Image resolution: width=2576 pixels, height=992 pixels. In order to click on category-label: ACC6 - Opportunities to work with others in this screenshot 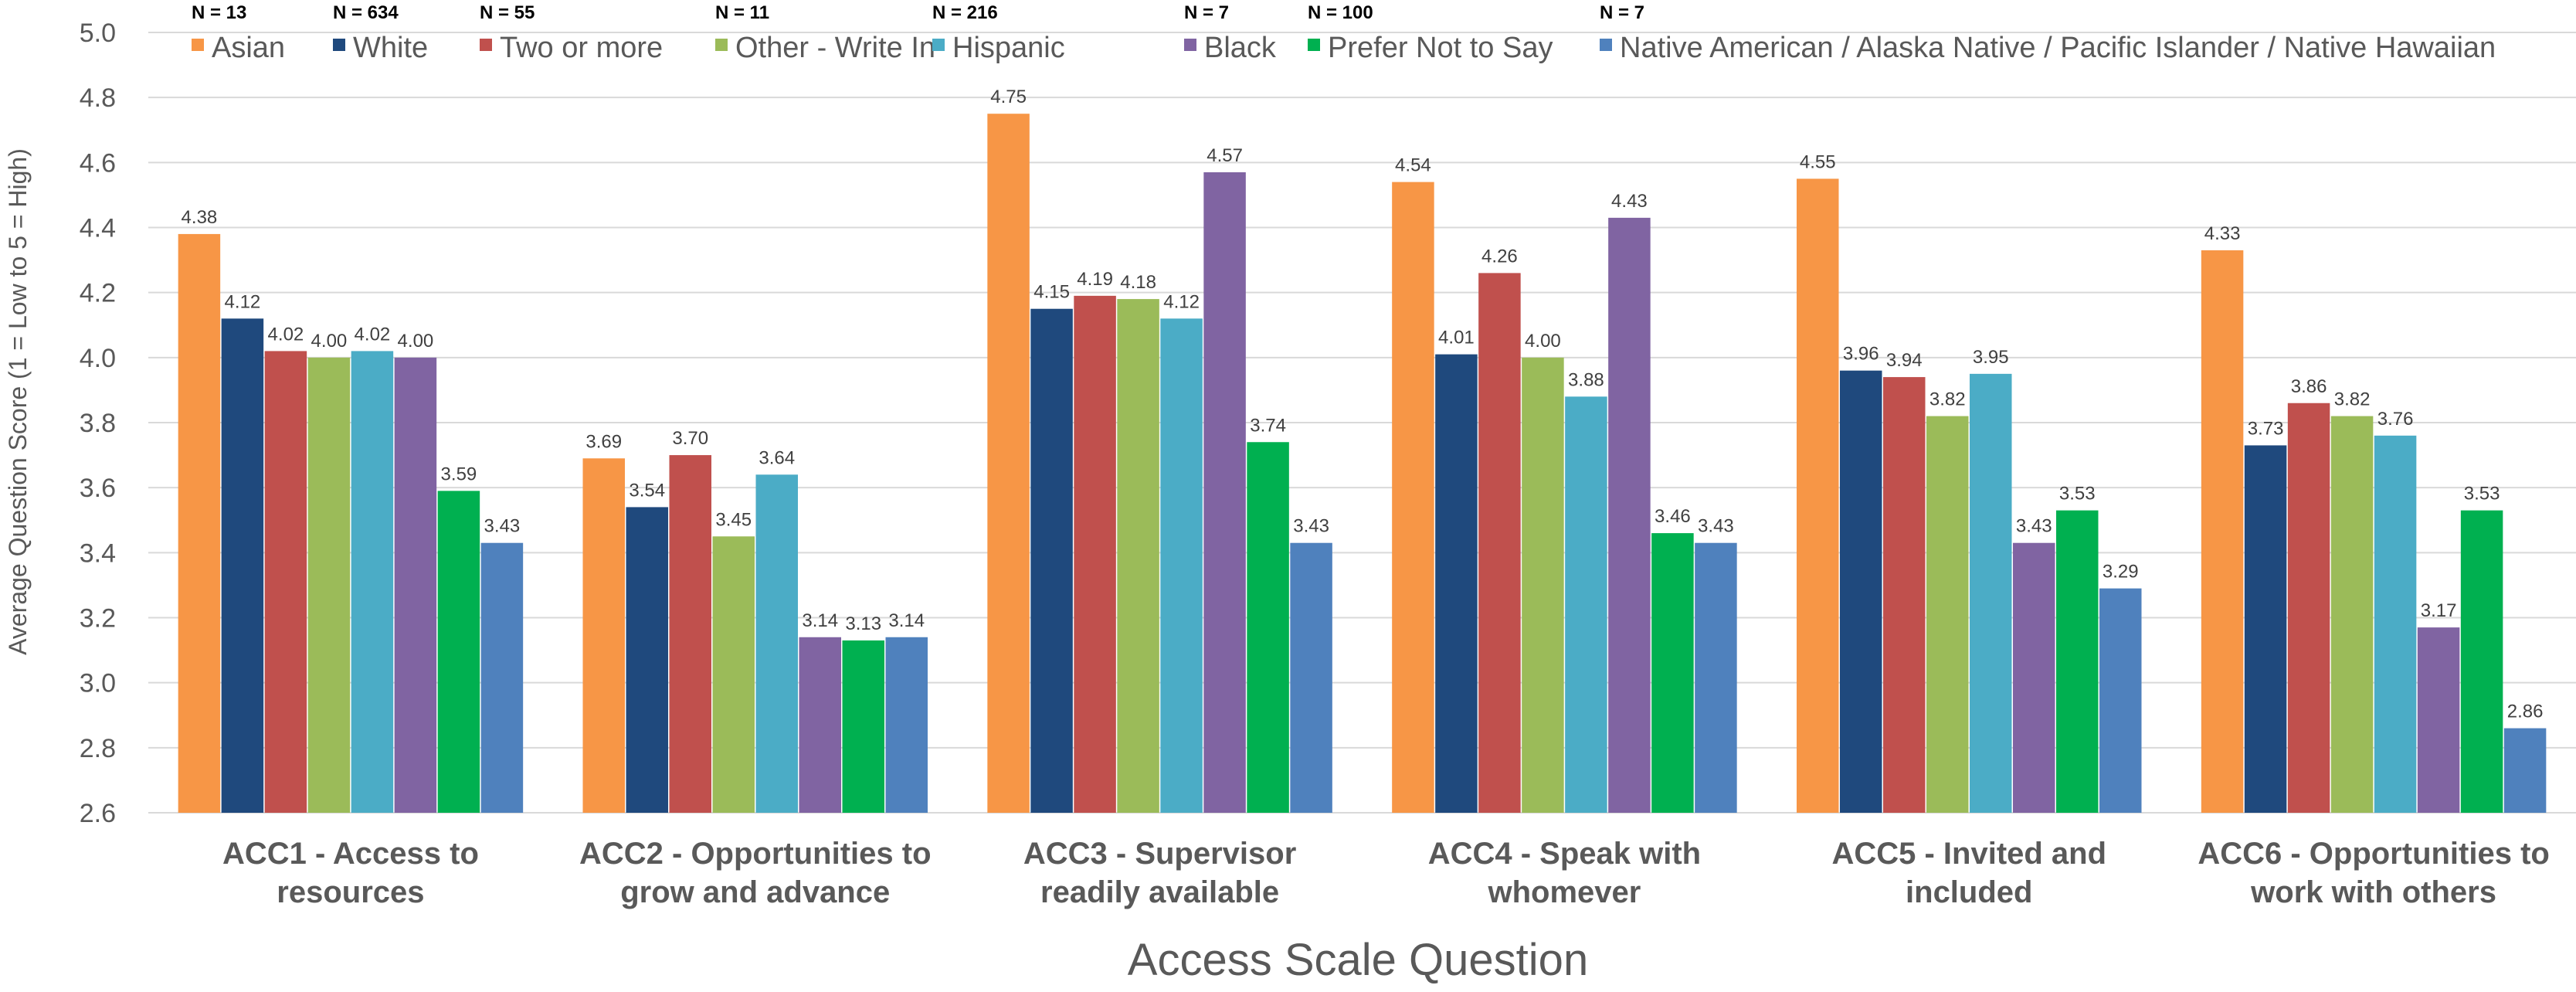, I will do `click(2374, 873)`.